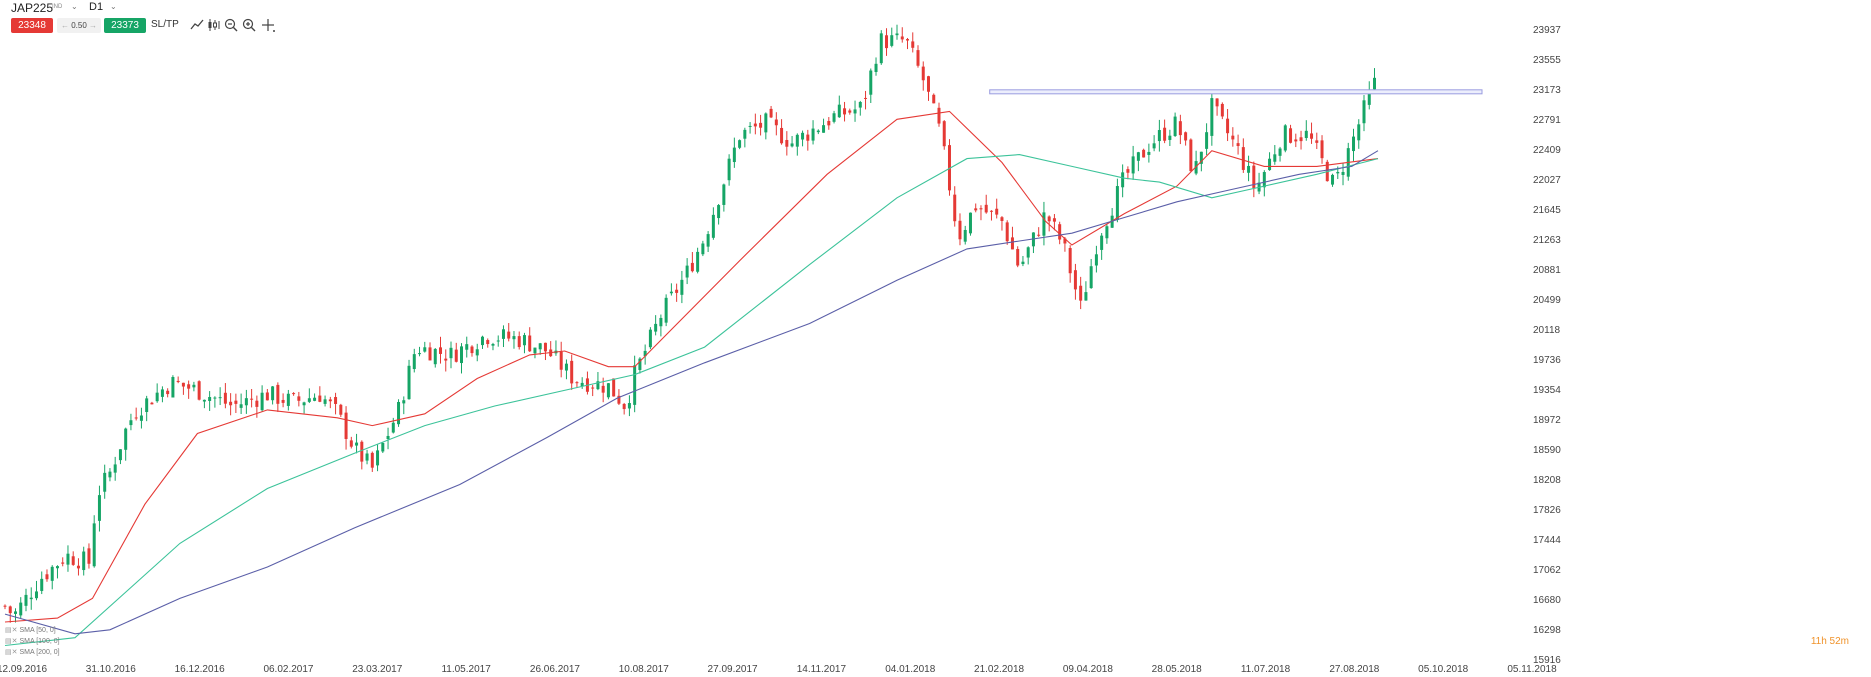 This screenshot has width=1871, height=677. Describe the element at coordinates (1547, 660) in the screenshot. I see `y-tick-label: 15916` at that location.